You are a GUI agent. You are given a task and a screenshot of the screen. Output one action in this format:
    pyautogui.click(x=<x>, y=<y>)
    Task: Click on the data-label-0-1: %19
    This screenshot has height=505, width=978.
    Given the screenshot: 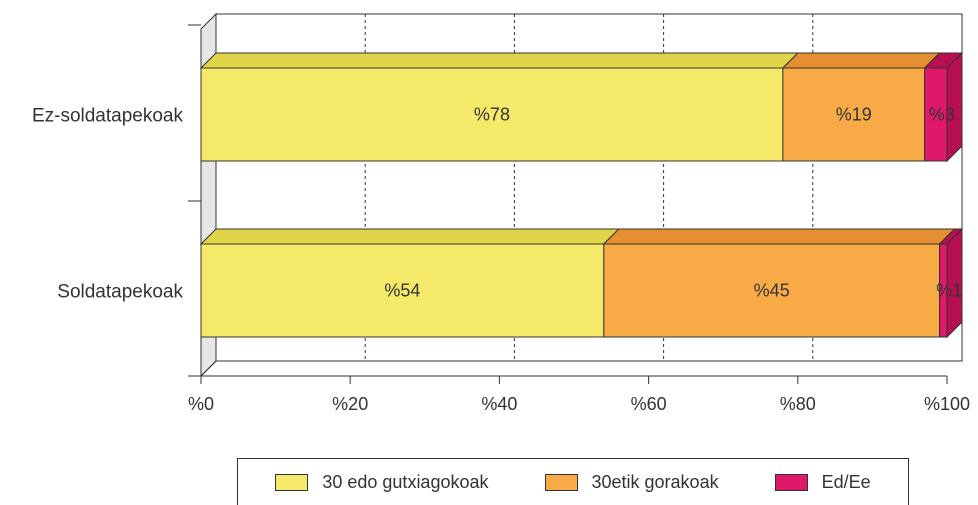 What is the action you would take?
    pyautogui.click(x=854, y=115)
    